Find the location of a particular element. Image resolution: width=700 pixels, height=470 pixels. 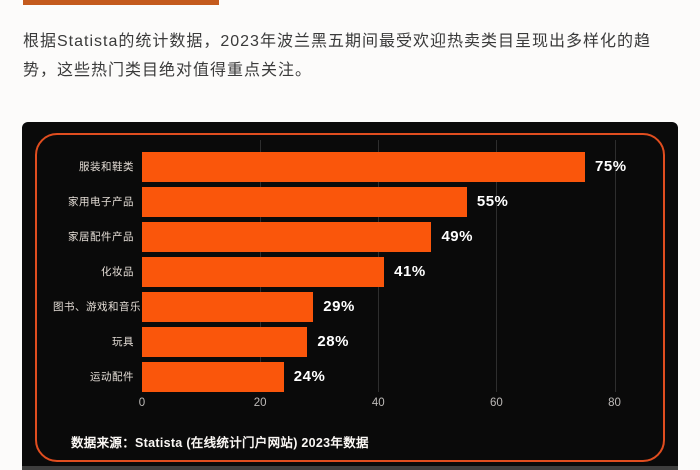

value-label: 55% is located at coordinates (492, 201).